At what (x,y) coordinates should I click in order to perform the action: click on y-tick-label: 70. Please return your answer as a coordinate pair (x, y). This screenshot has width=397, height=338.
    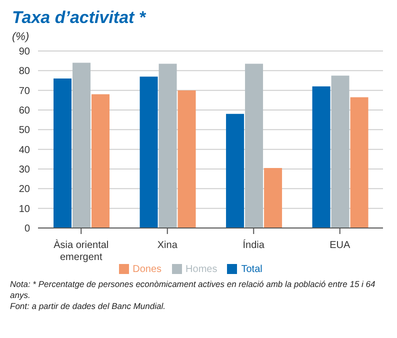
    Looking at the image, I should click on (24, 91).